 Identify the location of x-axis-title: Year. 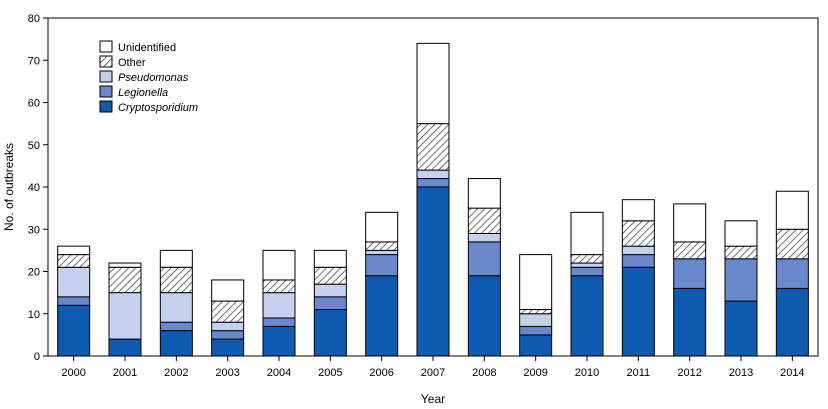
(433, 399).